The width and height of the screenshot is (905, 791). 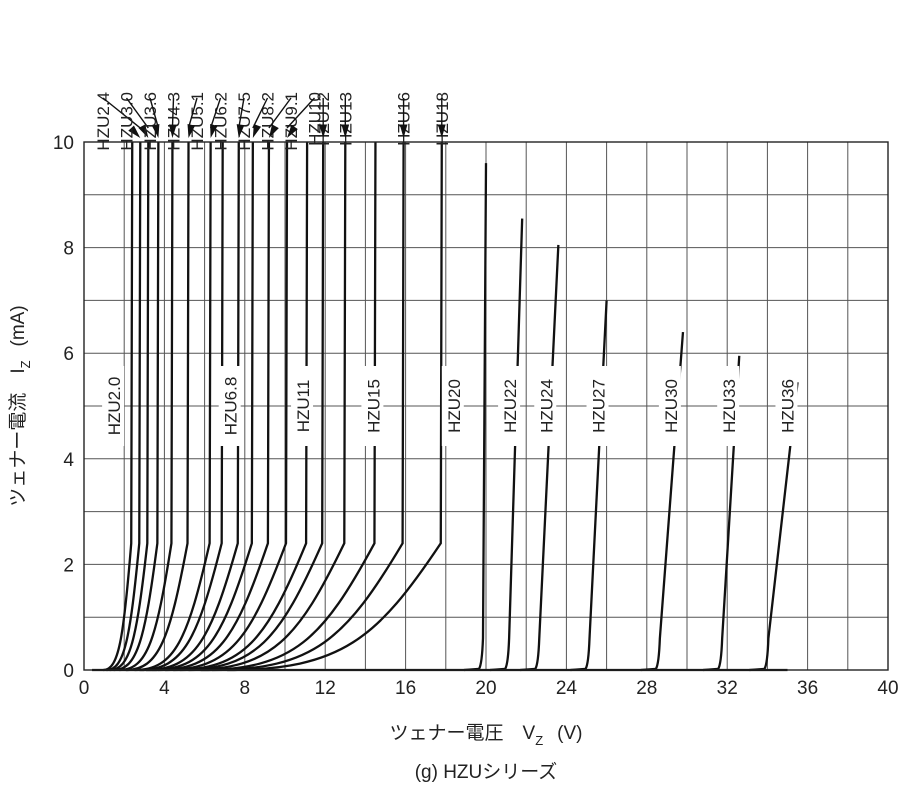 I want to click on curve-hzu16, so click(x=308, y=406).